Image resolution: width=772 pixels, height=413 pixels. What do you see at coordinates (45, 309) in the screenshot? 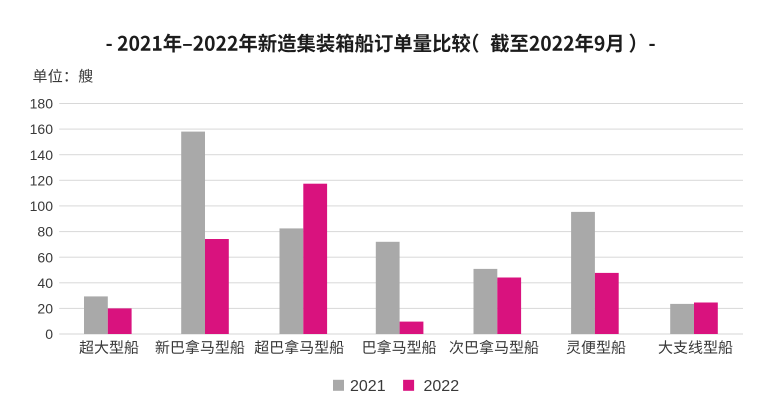
I see `svg-text: 20` at bounding box center [45, 309].